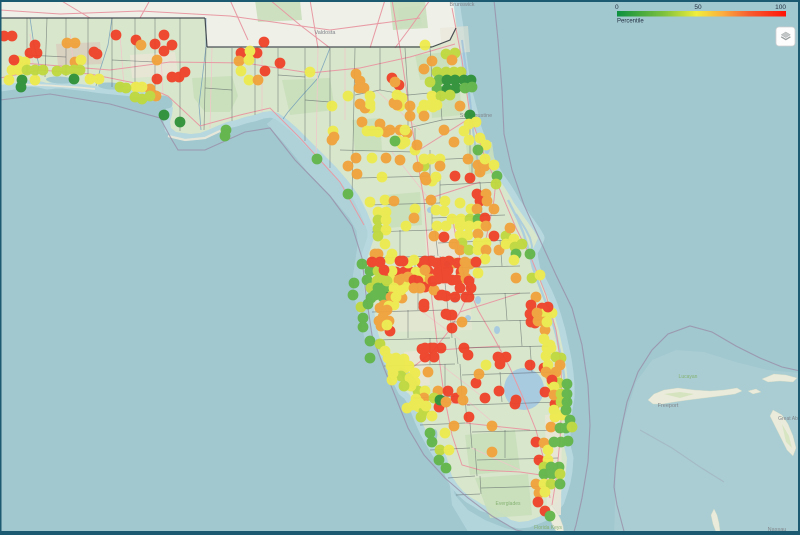  What do you see at coordinates (688, 377) in the screenshot?
I see `svg-text: Lucayan` at bounding box center [688, 377].